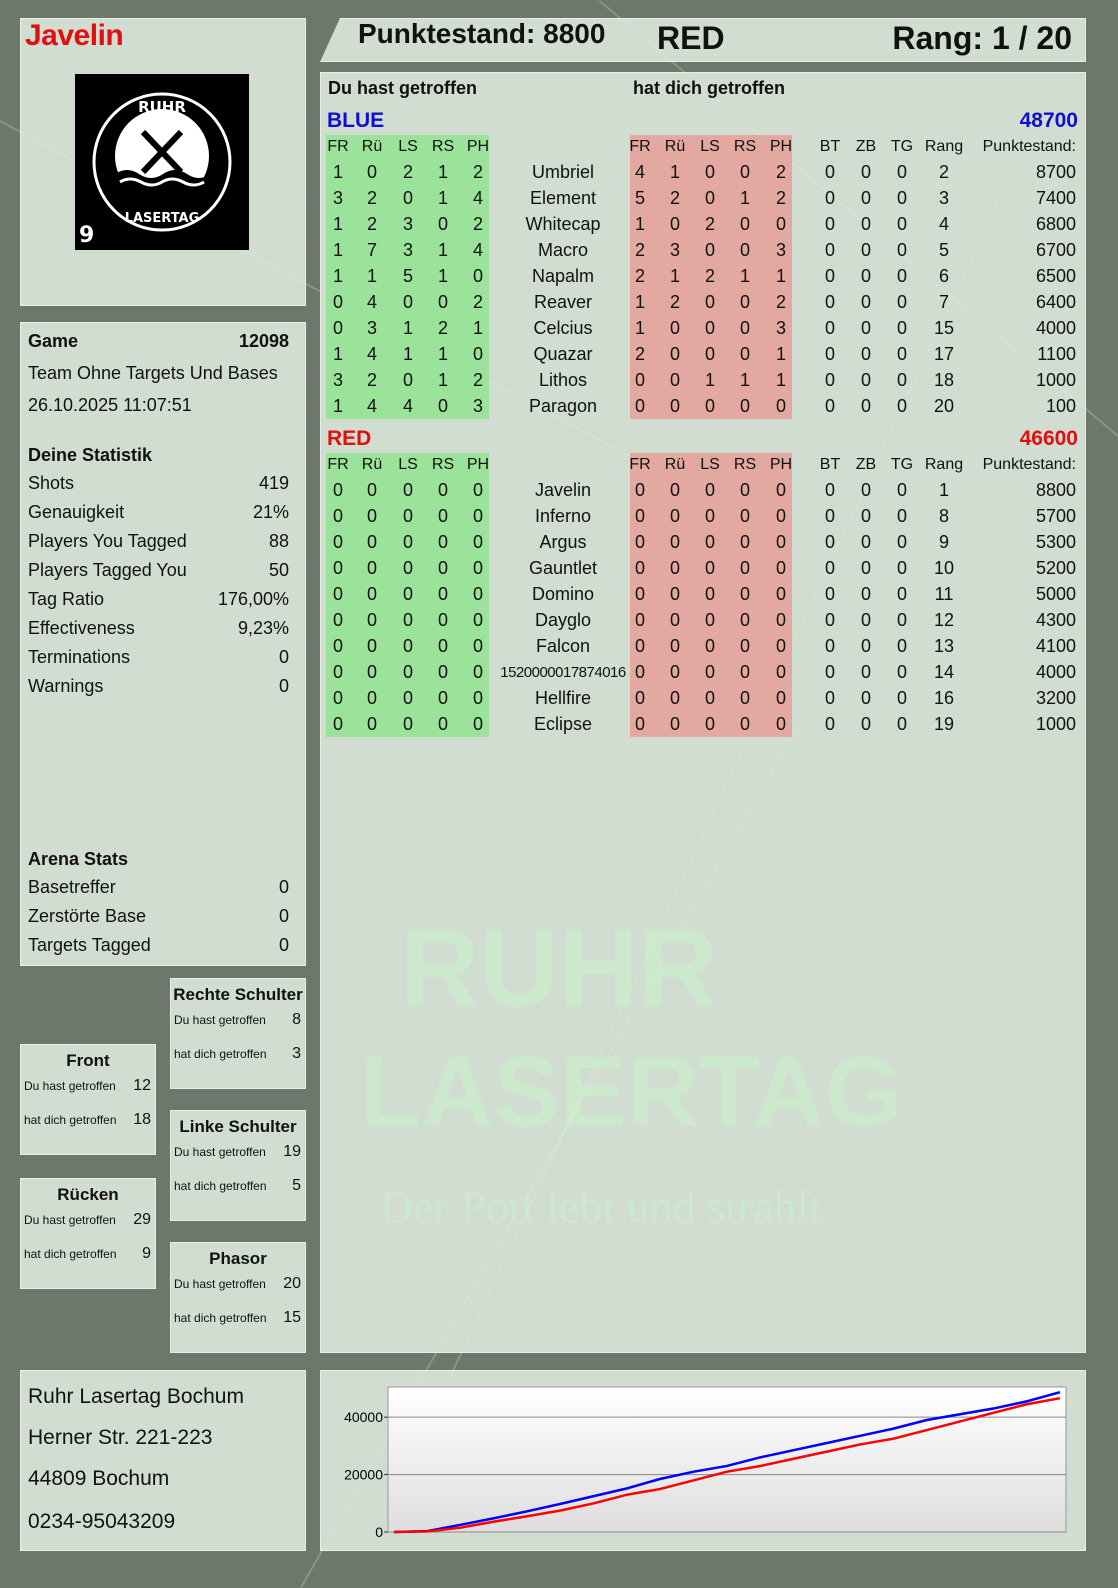  Describe the element at coordinates (88, 1194) in the screenshot. I see `zone-title: Rücken` at that location.